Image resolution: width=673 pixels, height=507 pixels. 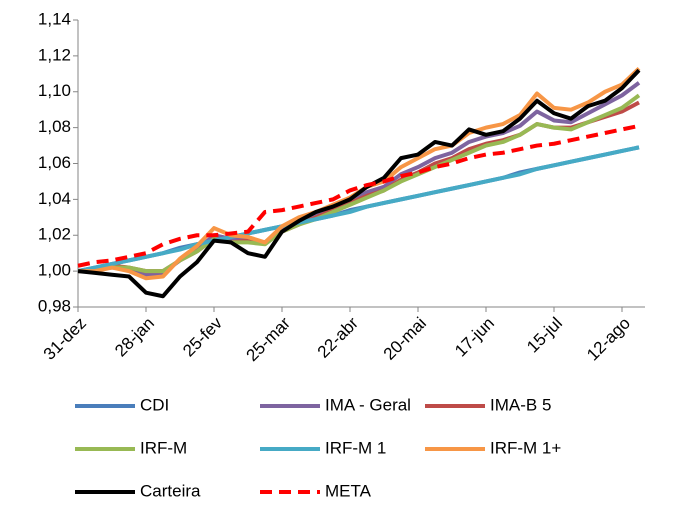 I want to click on legend-label: IRF-M 1+, so click(x=525, y=447).